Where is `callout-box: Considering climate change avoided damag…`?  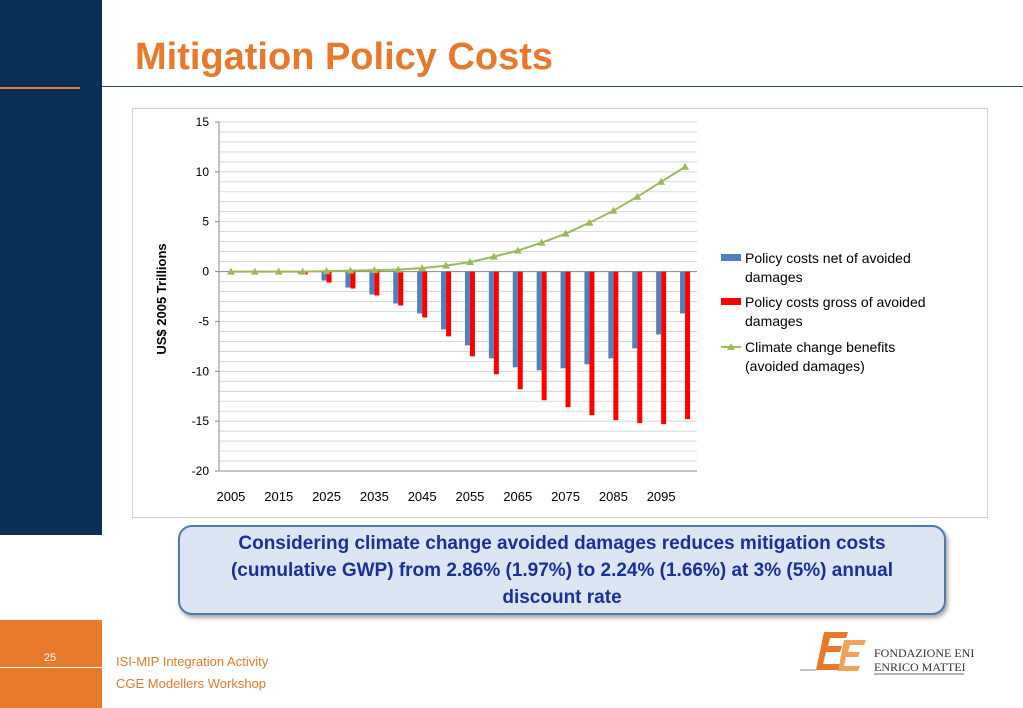
callout-box: Considering climate change avoided damag… is located at coordinates (562, 570).